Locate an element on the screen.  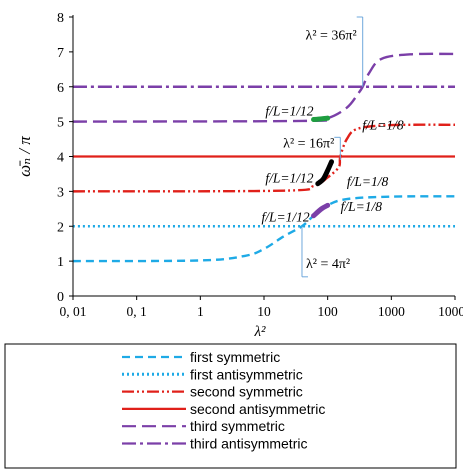
series-line-third-symmetric is located at coordinates (264, 87).